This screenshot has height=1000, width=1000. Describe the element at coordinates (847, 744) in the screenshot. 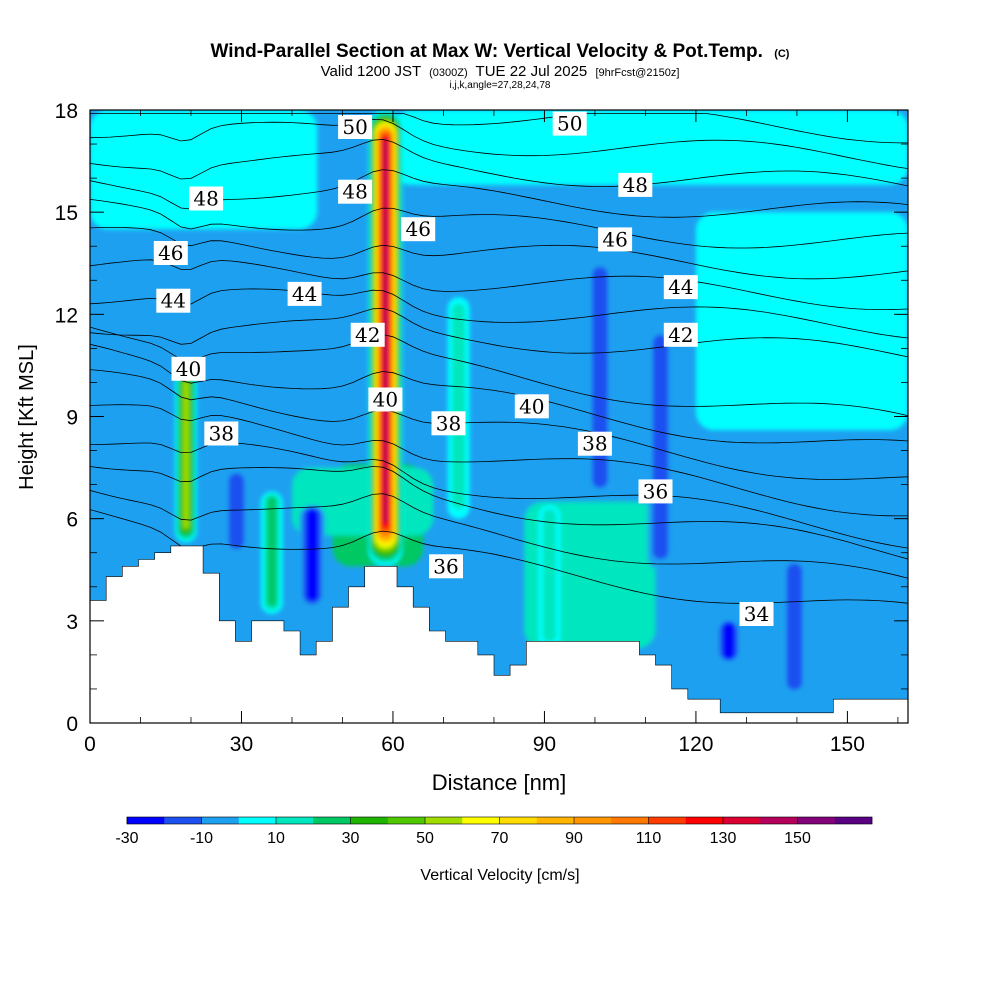

I see `x-tick-label: 150` at that location.